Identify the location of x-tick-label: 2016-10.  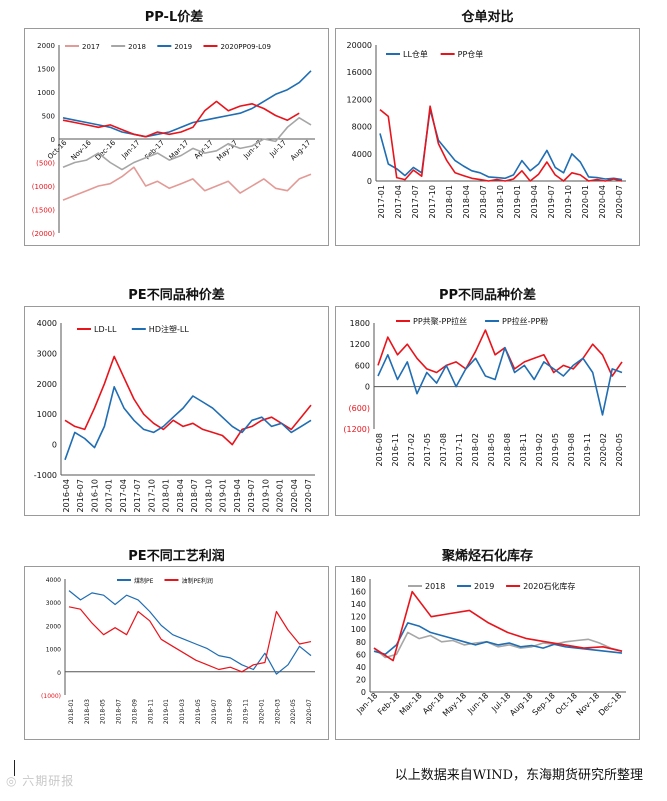
(94, 495).